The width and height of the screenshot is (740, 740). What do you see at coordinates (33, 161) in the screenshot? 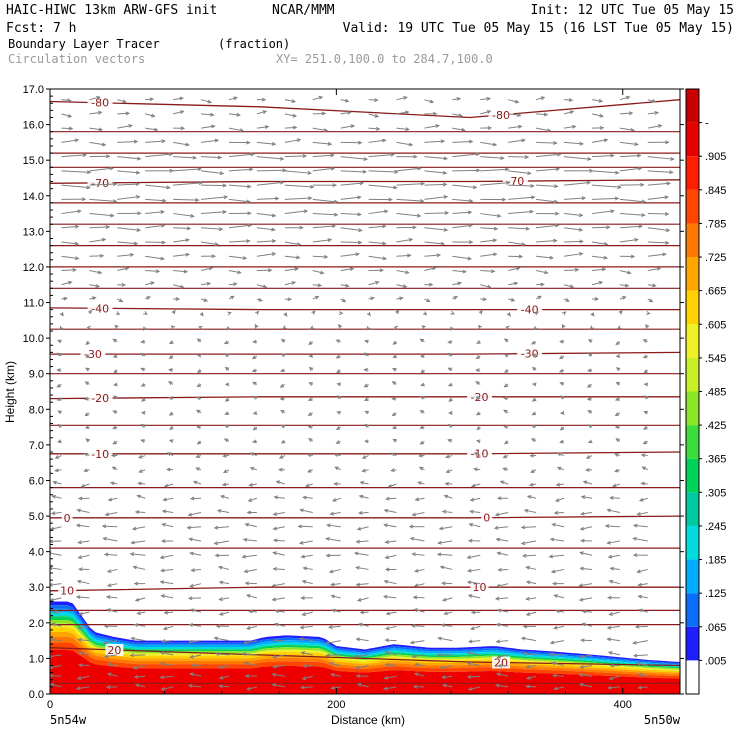
I see `y-tick-label: 15.0` at bounding box center [33, 161].